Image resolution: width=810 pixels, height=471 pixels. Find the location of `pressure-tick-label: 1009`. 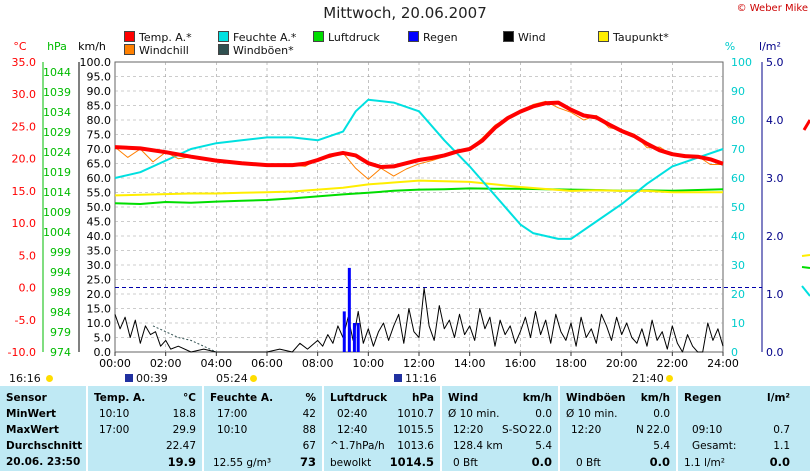

pressure-tick-label: 1009 is located at coordinates (57, 212).